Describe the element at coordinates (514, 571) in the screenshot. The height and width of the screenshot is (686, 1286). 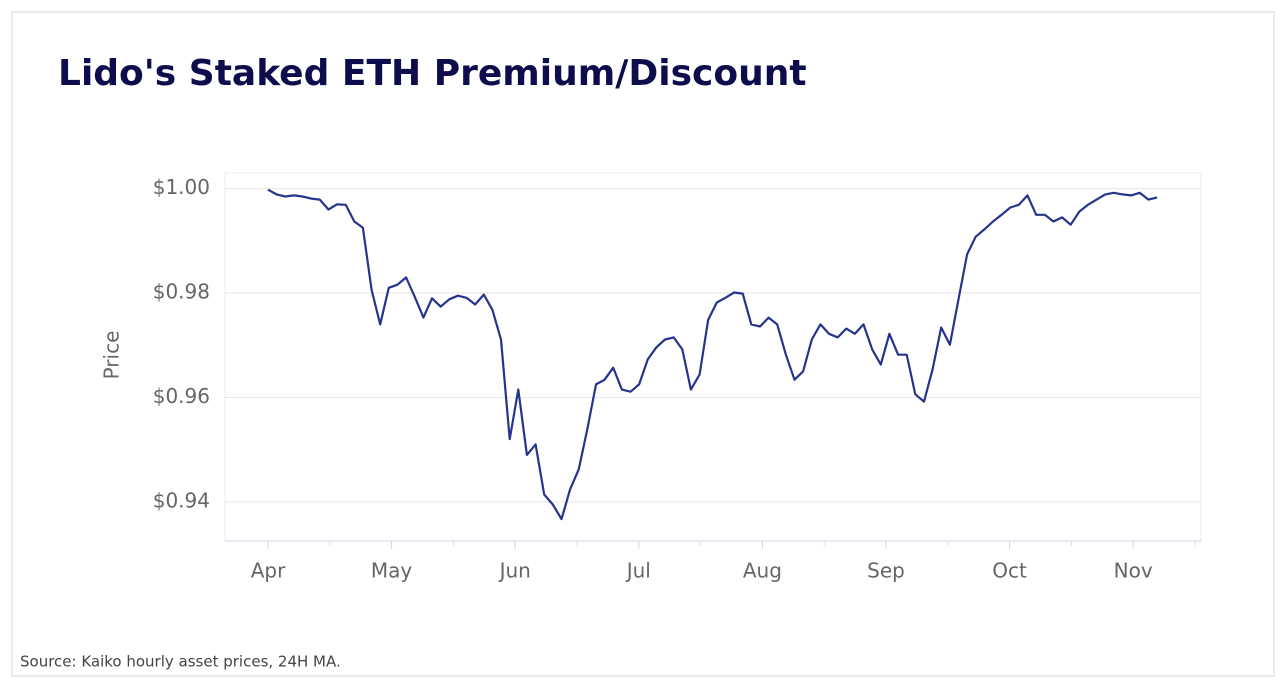
I see `x-tick-label: Jun` at that location.